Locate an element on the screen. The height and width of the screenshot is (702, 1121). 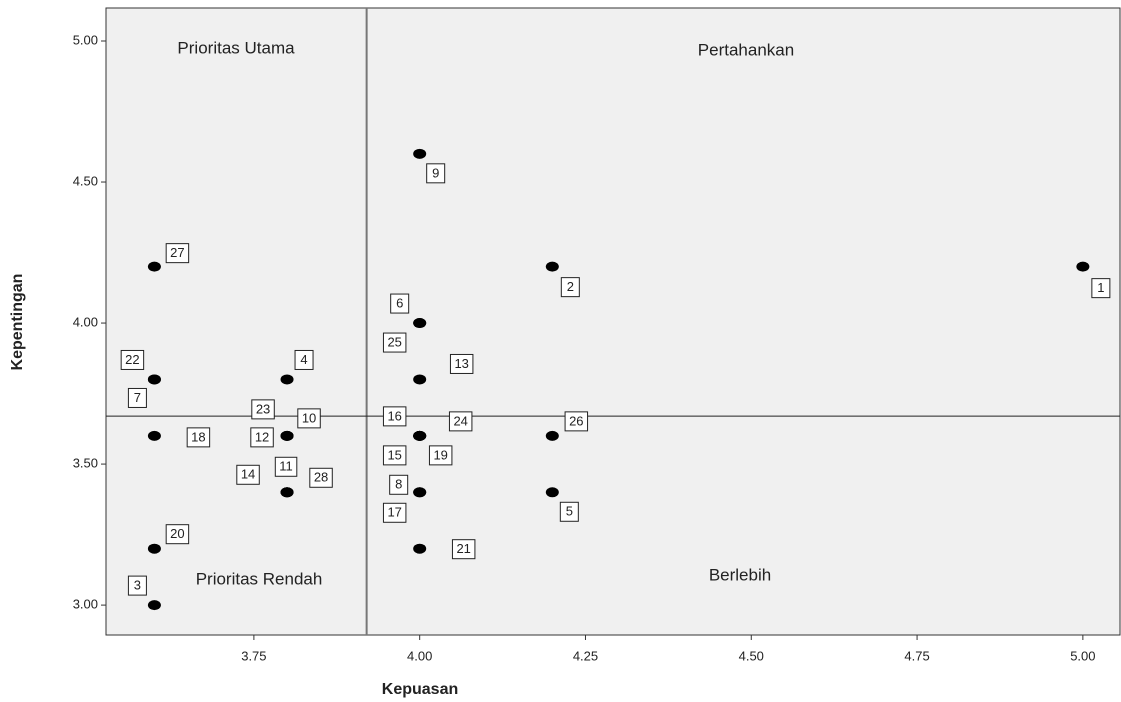
y-tick-label: 3.00 is located at coordinates (85, 604).